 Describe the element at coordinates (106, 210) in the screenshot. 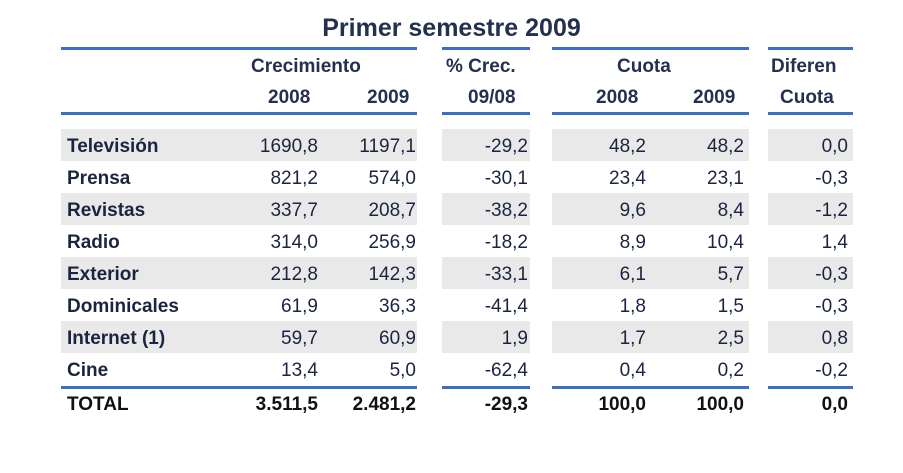

I see `row-label: Revistas` at that location.